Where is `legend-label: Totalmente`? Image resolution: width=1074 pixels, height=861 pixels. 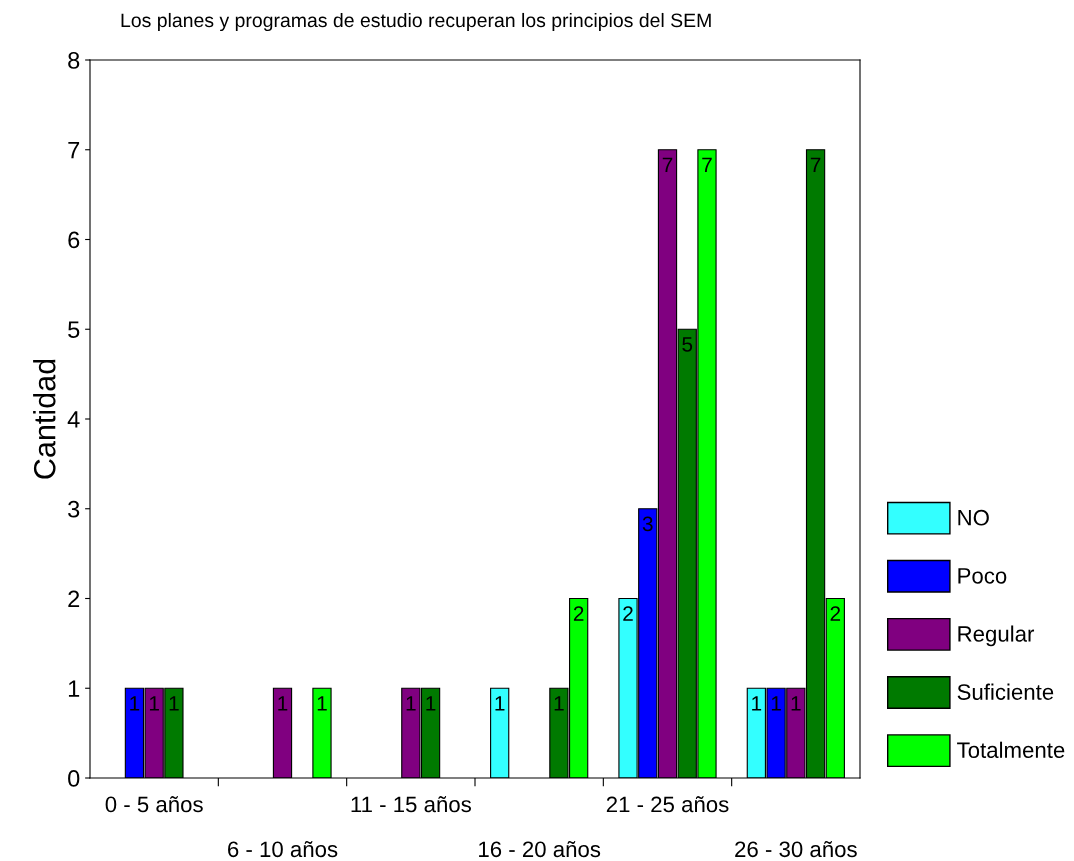
legend-label: Totalmente is located at coordinates (1011, 750).